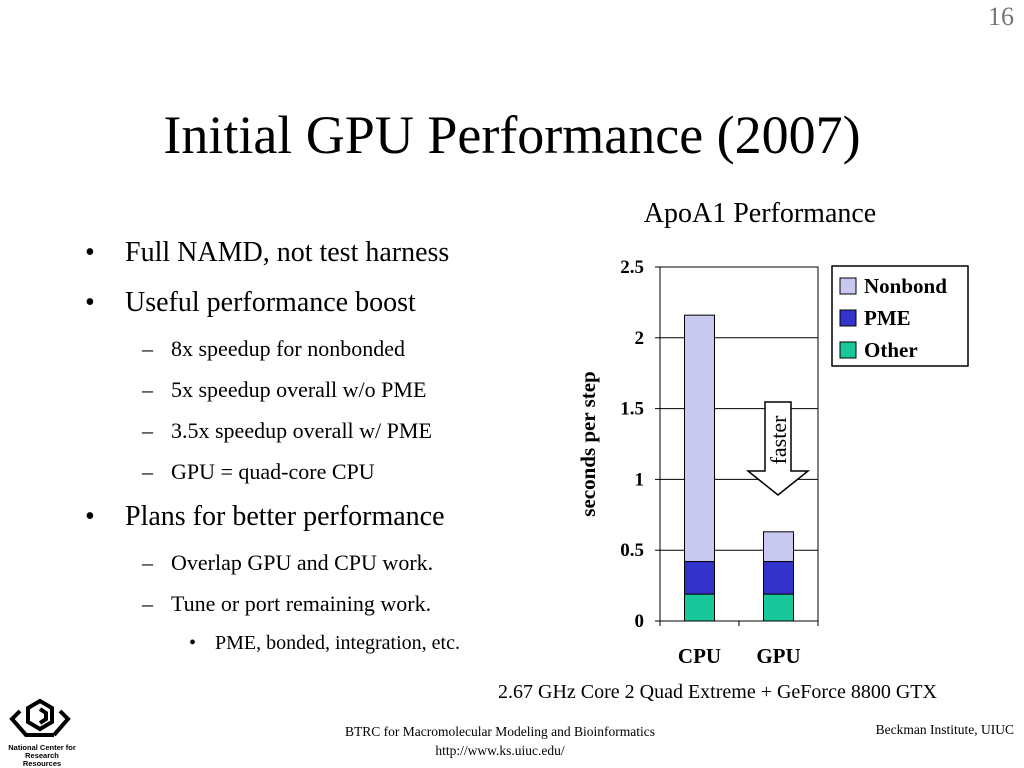 Image resolution: width=1024 pixels, height=768 pixels. I want to click on y-tick-label: 2, so click(640, 338).